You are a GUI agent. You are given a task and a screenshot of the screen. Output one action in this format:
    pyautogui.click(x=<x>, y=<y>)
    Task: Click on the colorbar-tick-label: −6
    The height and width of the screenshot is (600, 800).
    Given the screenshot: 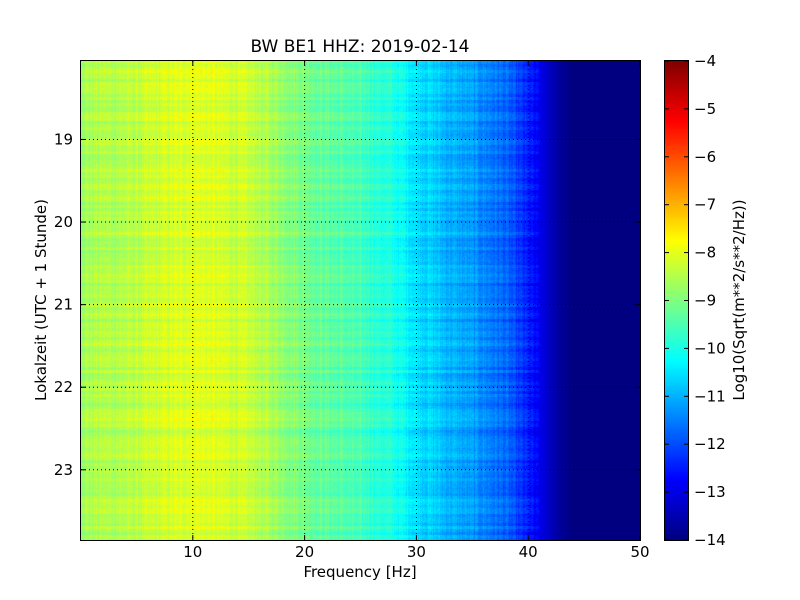 What is the action you would take?
    pyautogui.click(x=705, y=157)
    